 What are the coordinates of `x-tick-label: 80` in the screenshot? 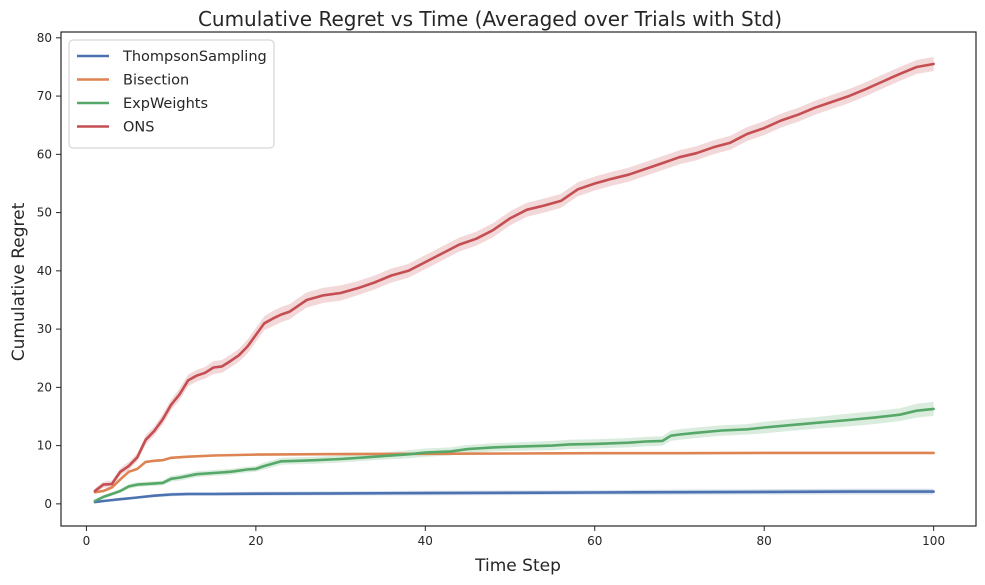 It's located at (764, 541).